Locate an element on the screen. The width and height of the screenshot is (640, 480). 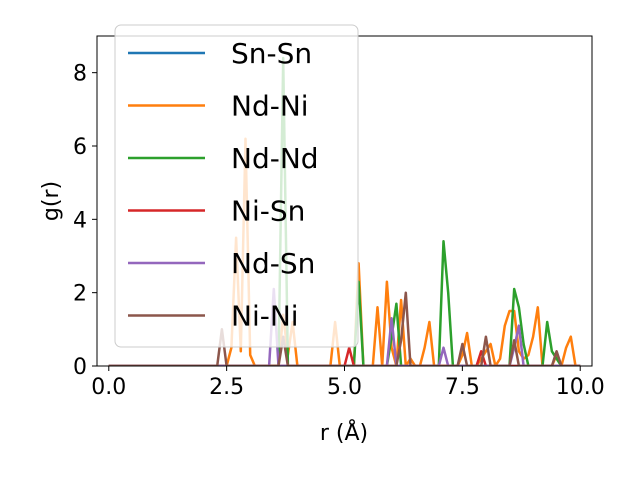
series-line-ni-ni is located at coordinates (344, 328).